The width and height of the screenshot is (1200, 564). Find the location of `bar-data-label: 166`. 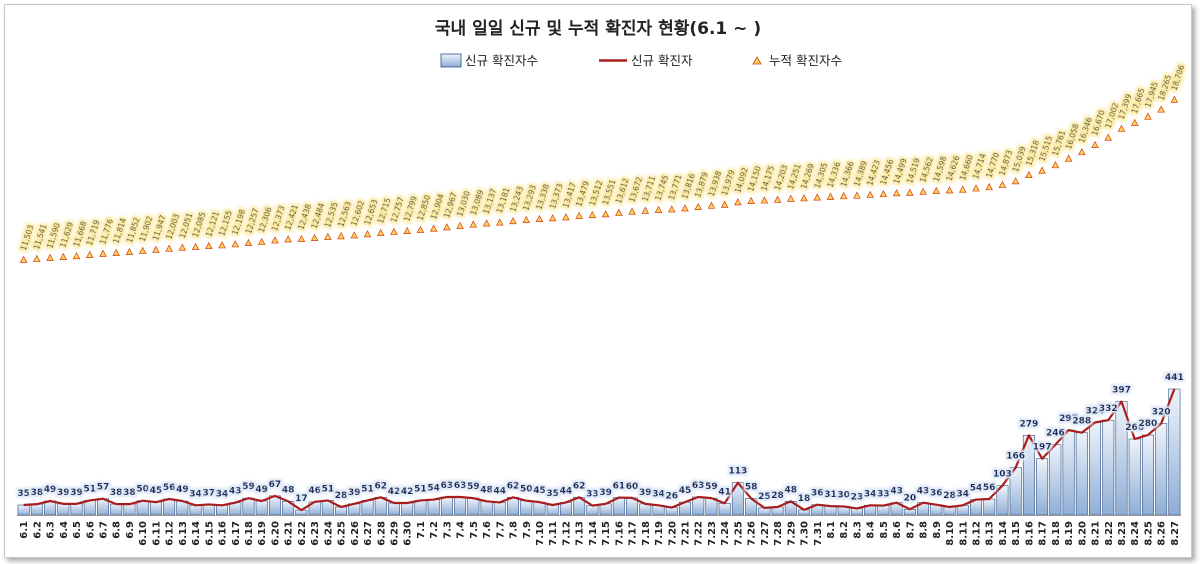

bar-data-label: 166 is located at coordinates (1015, 457).